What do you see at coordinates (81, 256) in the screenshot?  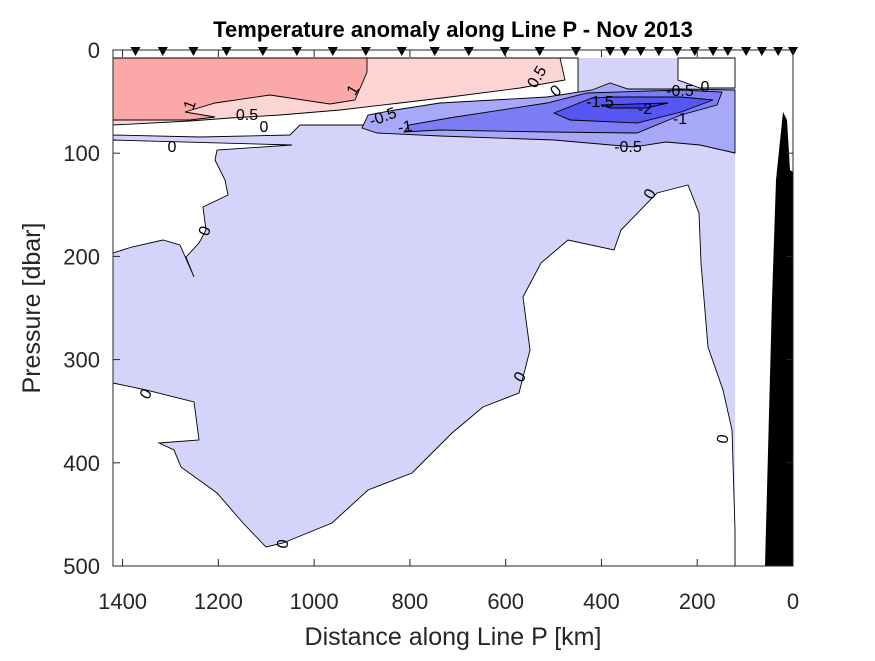 I see `y-tick-label: 200` at bounding box center [81, 256].